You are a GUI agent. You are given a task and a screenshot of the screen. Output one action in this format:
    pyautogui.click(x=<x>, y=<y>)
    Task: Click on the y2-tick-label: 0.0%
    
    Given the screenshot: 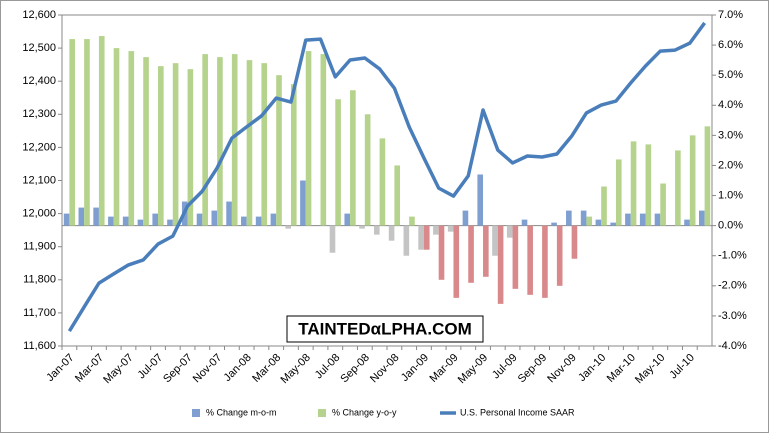 What is the action you would take?
    pyautogui.click(x=730, y=226)
    